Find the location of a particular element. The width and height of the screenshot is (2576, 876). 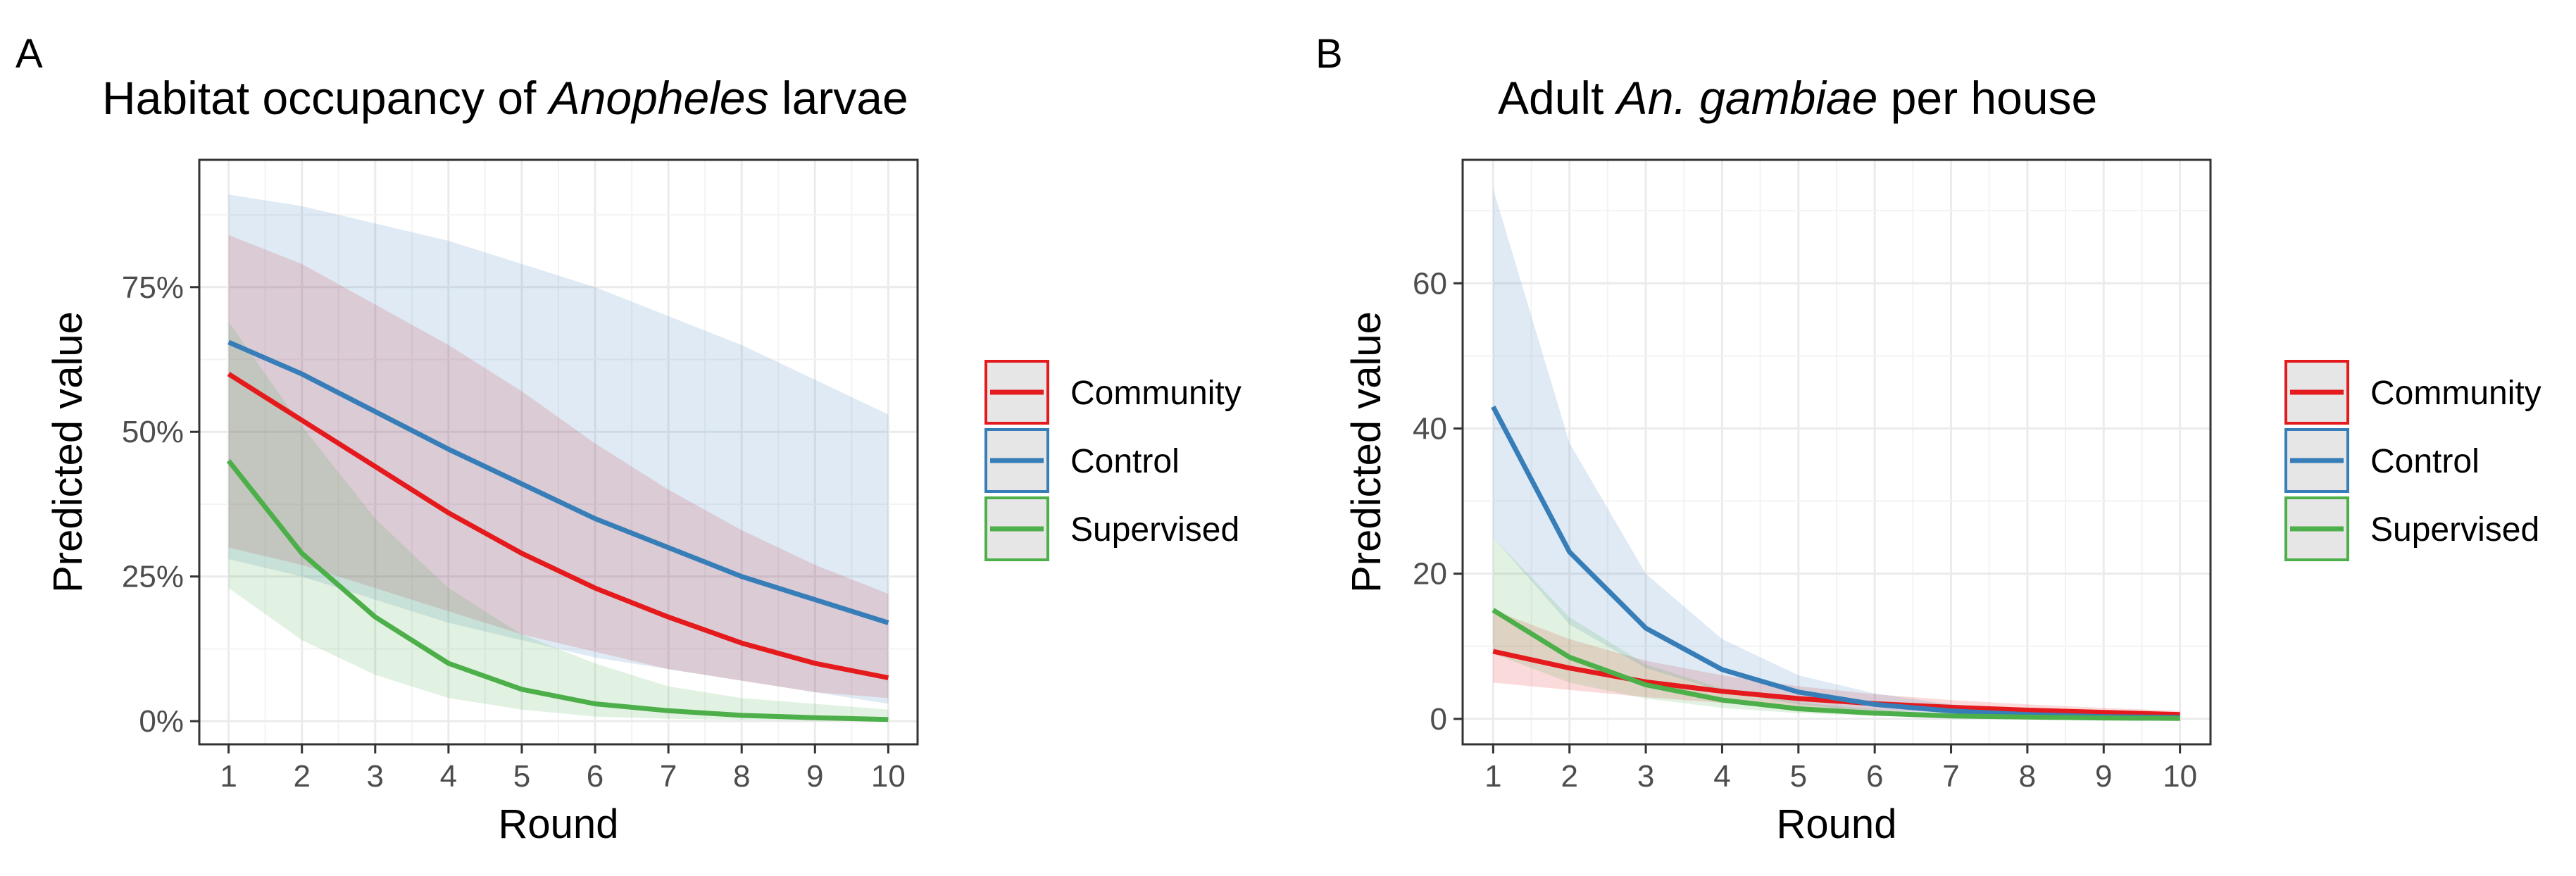

y-tick-label: 60 is located at coordinates (1430, 283).